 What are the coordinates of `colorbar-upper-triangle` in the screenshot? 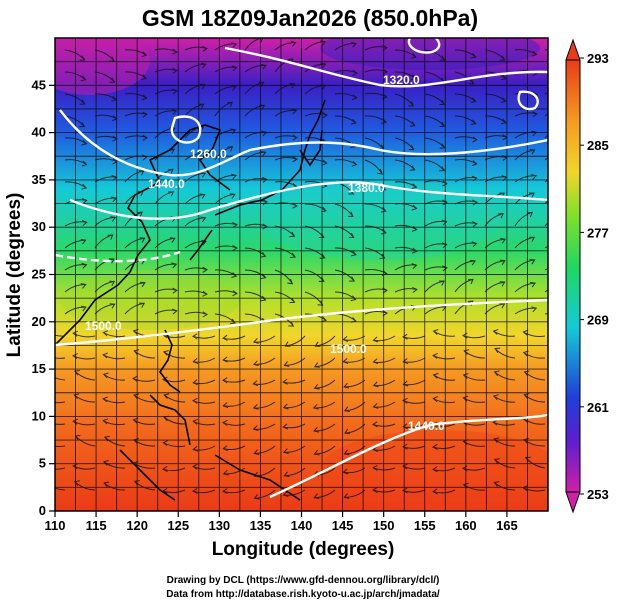 It's located at (573, 49).